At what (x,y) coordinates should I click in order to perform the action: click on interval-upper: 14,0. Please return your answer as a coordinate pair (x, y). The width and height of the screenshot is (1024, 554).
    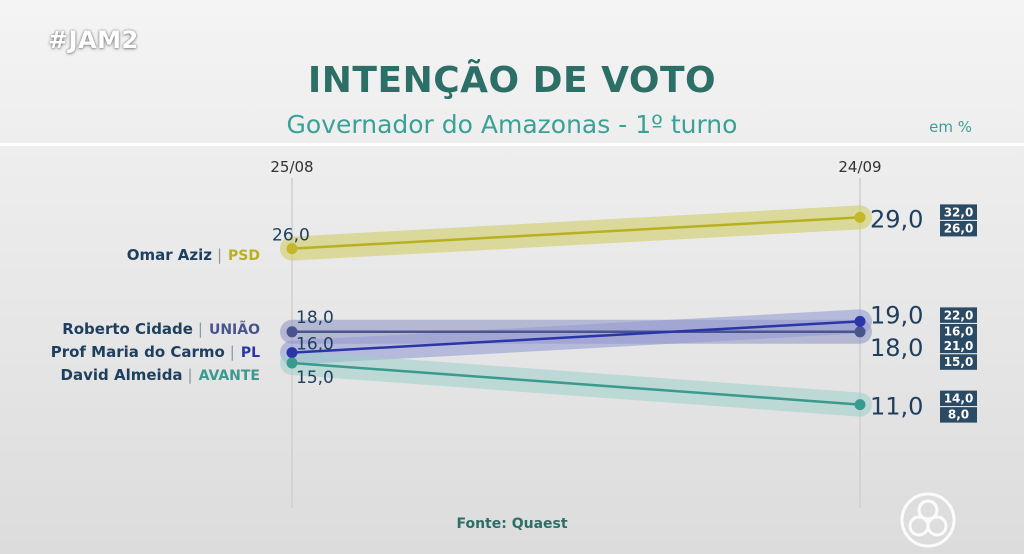
    Looking at the image, I should click on (959, 399).